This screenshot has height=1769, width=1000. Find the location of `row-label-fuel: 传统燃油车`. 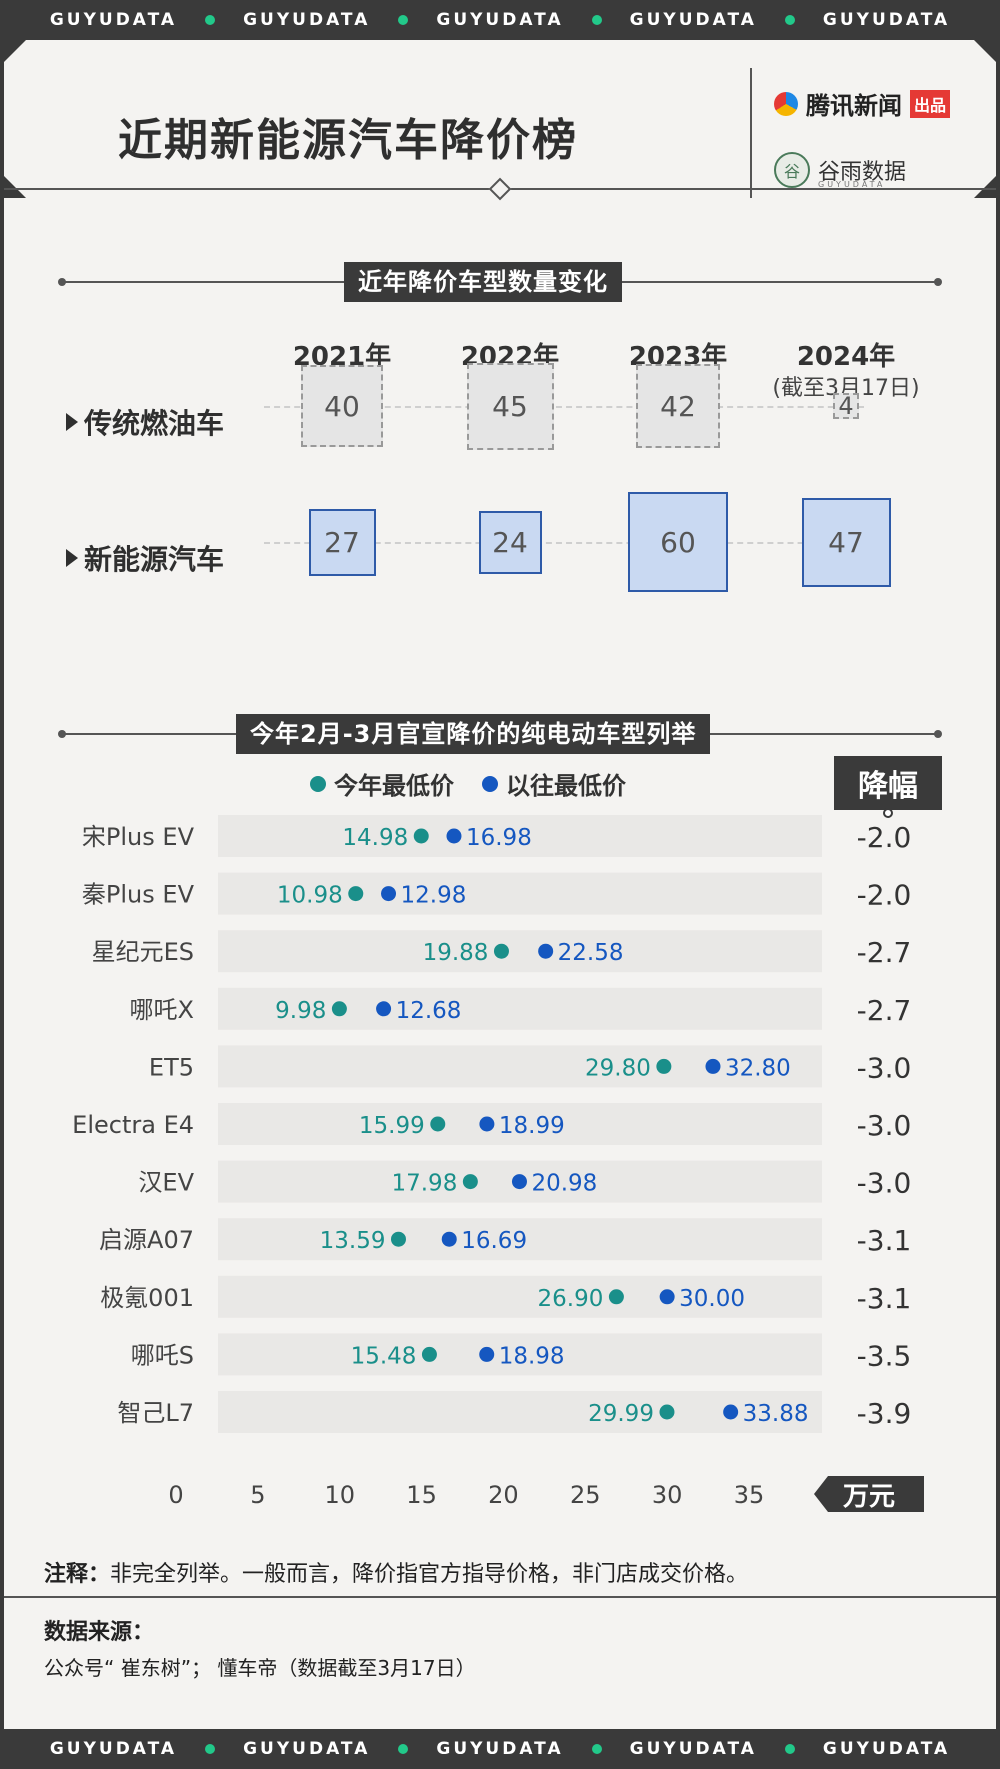

row-label-fuel: 传统燃油车 is located at coordinates (145, 422).